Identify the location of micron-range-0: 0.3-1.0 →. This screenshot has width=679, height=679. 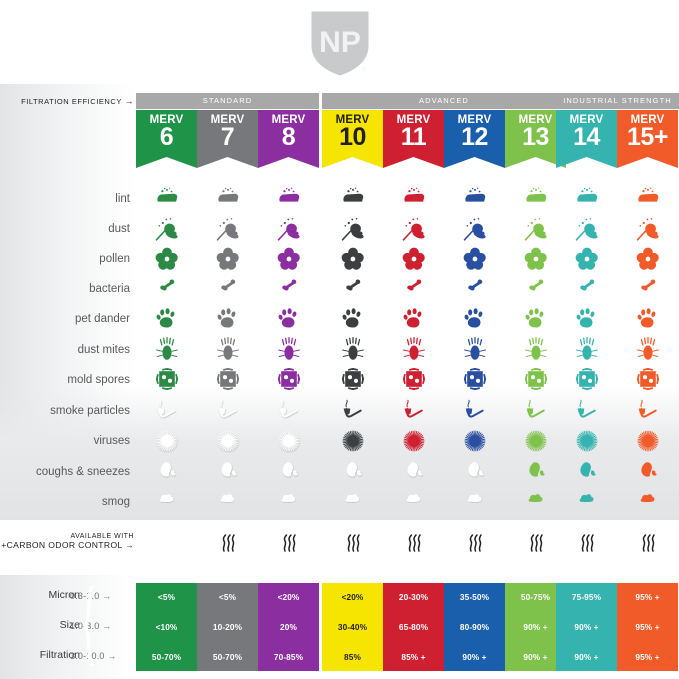
(97, 596).